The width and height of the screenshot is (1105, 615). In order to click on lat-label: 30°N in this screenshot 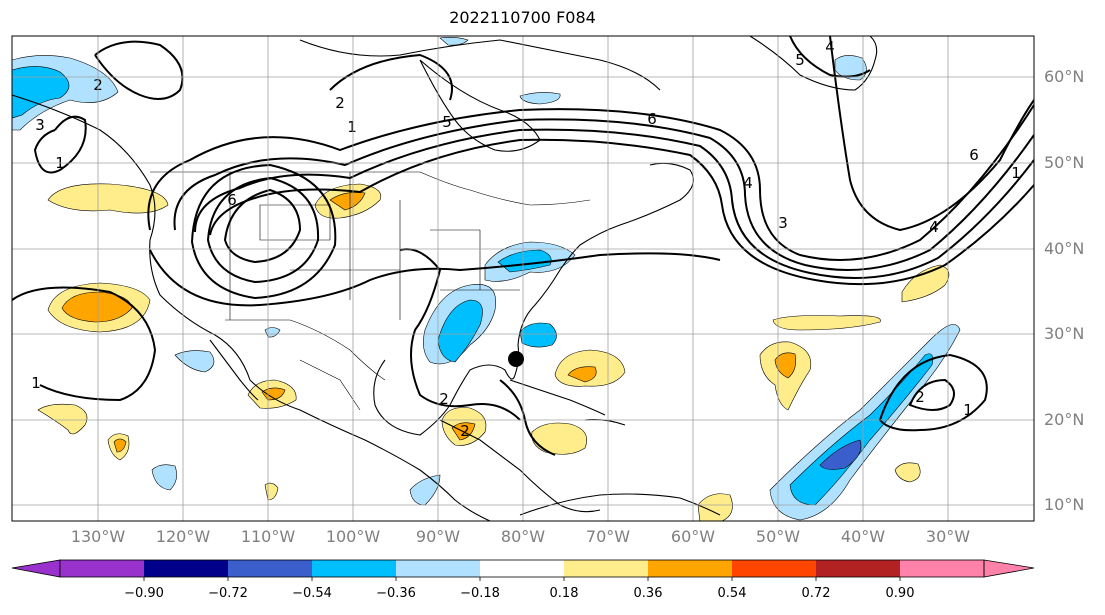, I will do `click(1064, 333)`.